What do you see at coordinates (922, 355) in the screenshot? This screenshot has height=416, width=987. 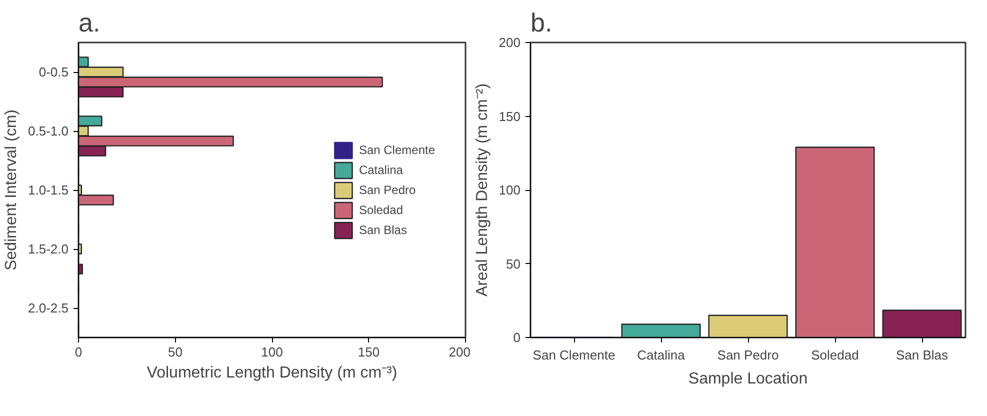 I see `x-tick-label: San Blas` at bounding box center [922, 355].